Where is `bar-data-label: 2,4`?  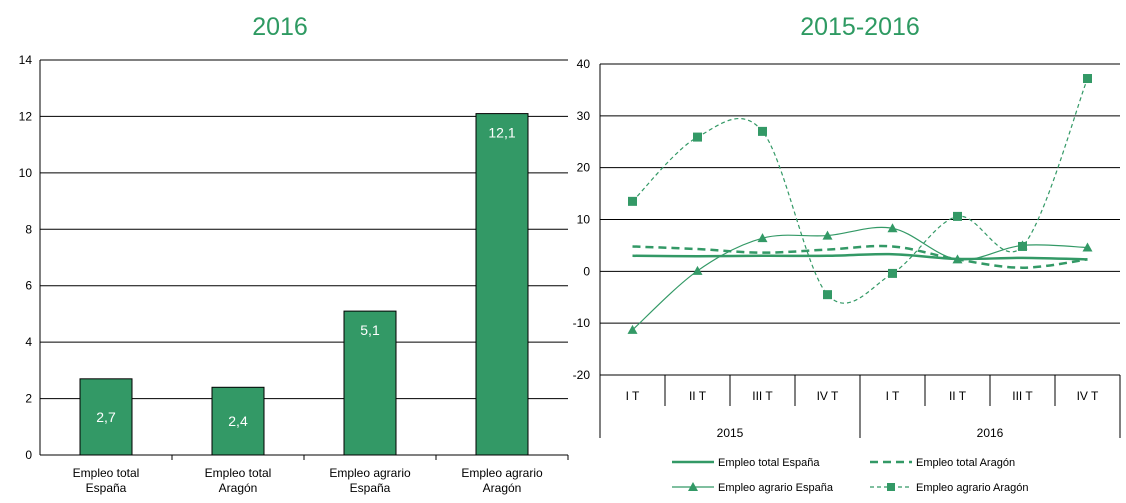 bar-data-label: 2,4 is located at coordinates (238, 421).